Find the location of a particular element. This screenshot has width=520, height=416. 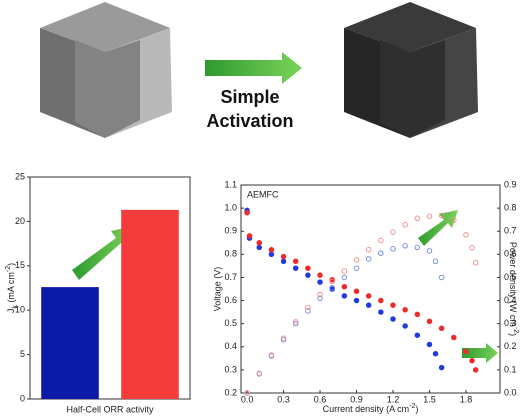

x-tick-label: 1.2 is located at coordinates (393, 399).